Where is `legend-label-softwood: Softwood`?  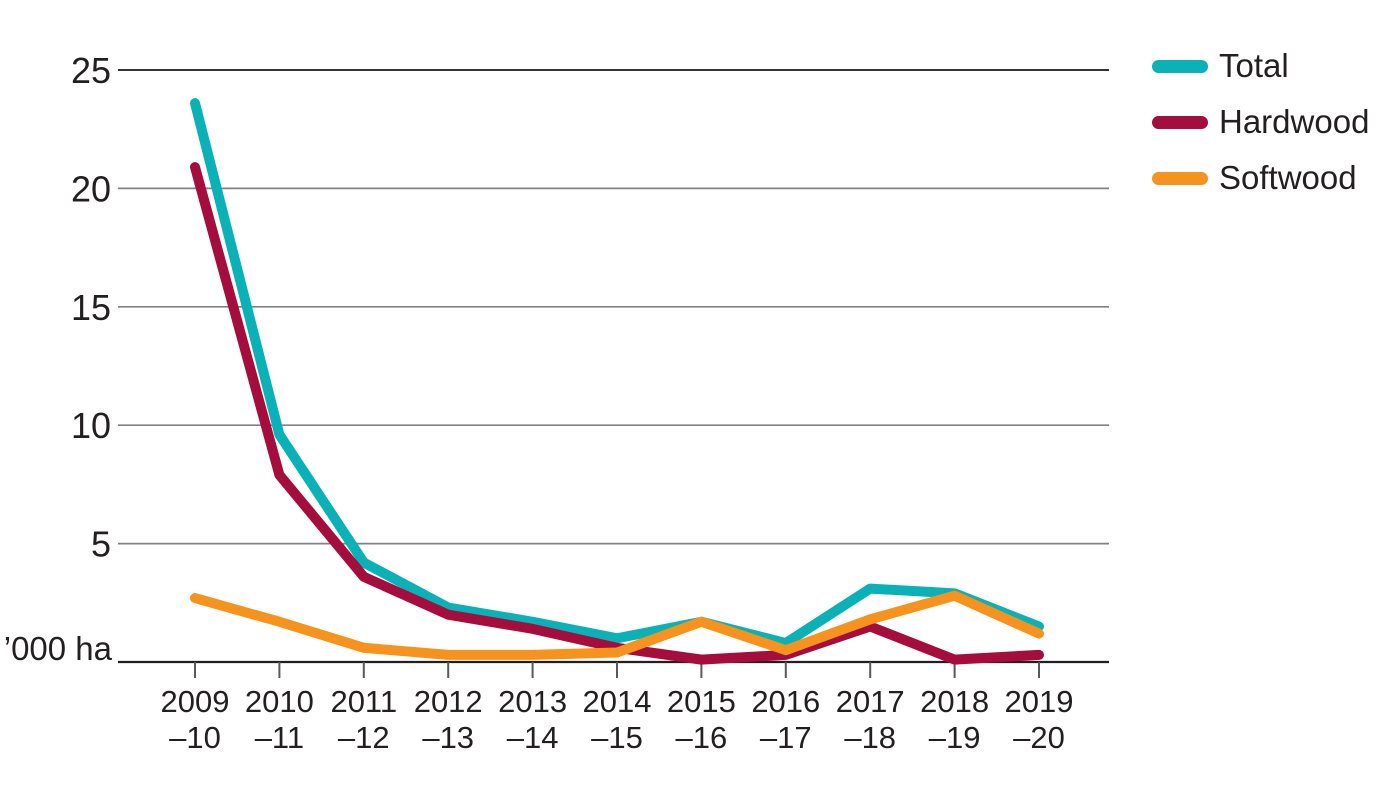 legend-label-softwood: Softwood is located at coordinates (1288, 177).